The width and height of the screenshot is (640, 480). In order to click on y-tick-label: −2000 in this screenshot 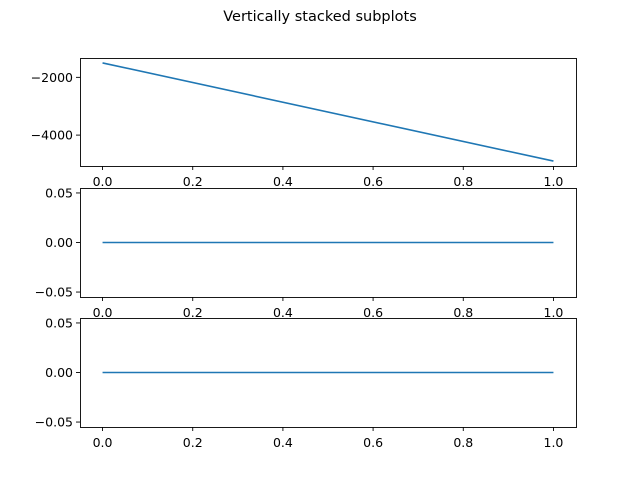, I will do `click(52, 77)`.